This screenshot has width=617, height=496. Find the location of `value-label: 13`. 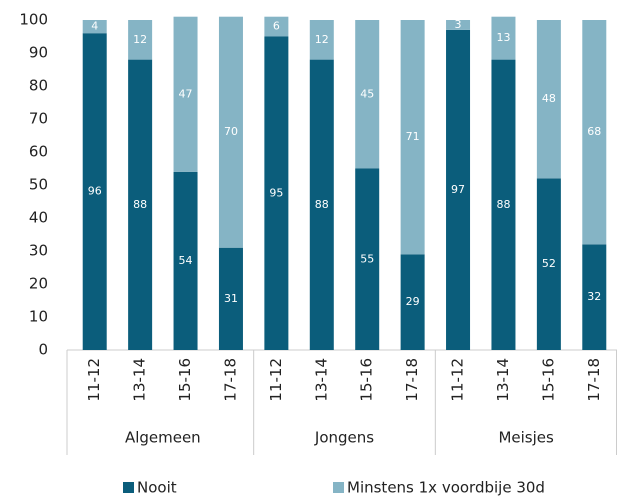

value-label: 13 is located at coordinates (503, 37).